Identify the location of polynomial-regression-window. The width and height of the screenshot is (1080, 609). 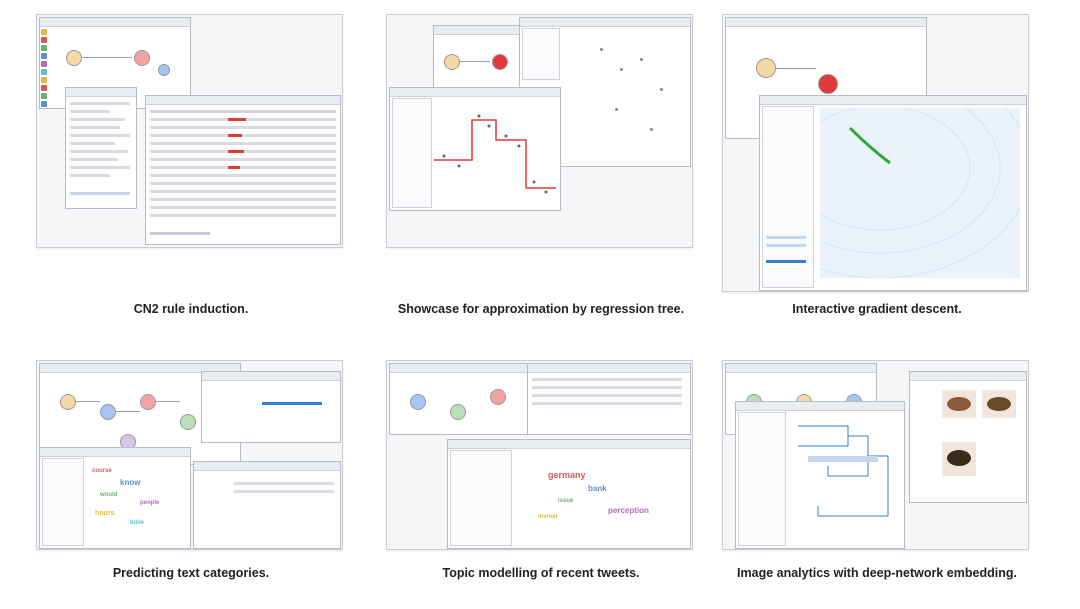
(475, 149).